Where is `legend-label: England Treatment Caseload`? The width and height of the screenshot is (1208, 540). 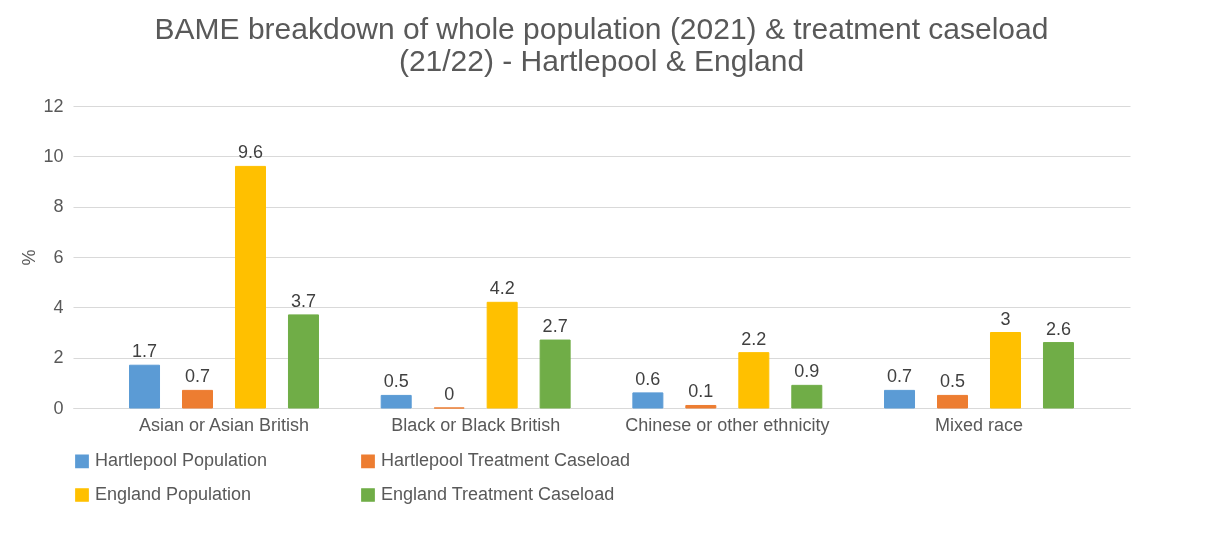
legend-label: England Treatment Caseload is located at coordinates (498, 494).